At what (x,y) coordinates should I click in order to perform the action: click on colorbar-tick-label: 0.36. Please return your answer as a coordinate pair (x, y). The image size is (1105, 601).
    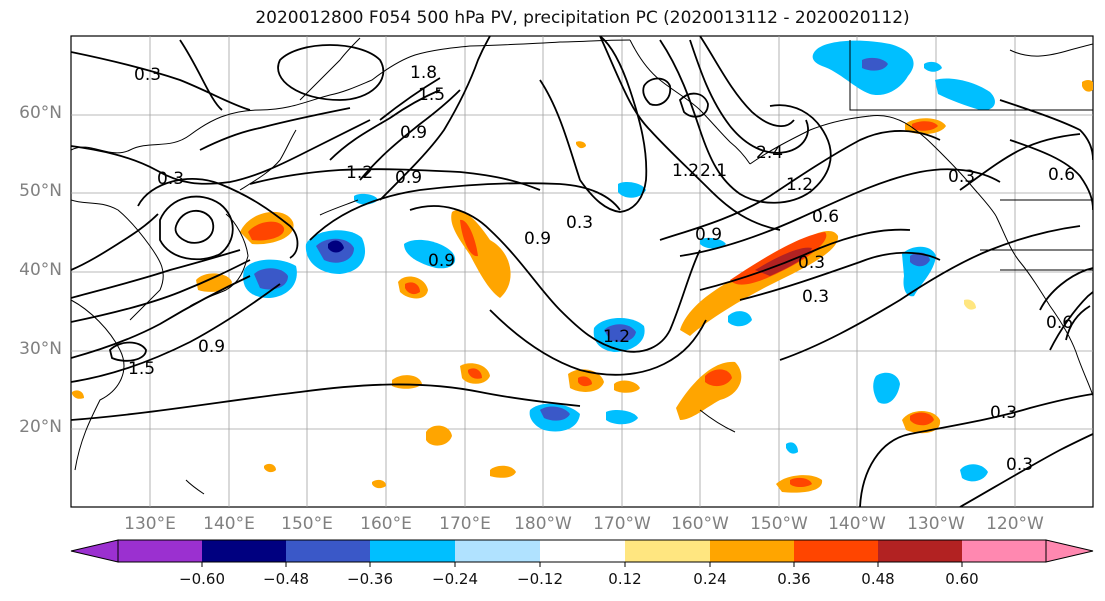
    Looking at the image, I should click on (794, 579).